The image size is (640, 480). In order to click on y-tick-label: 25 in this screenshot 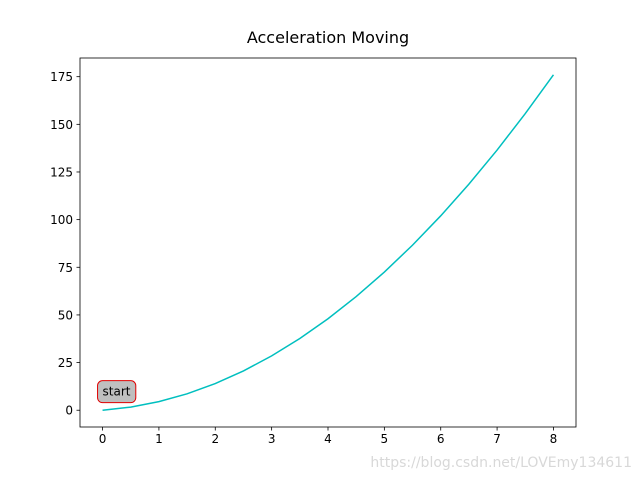, I will do `click(65, 363)`.